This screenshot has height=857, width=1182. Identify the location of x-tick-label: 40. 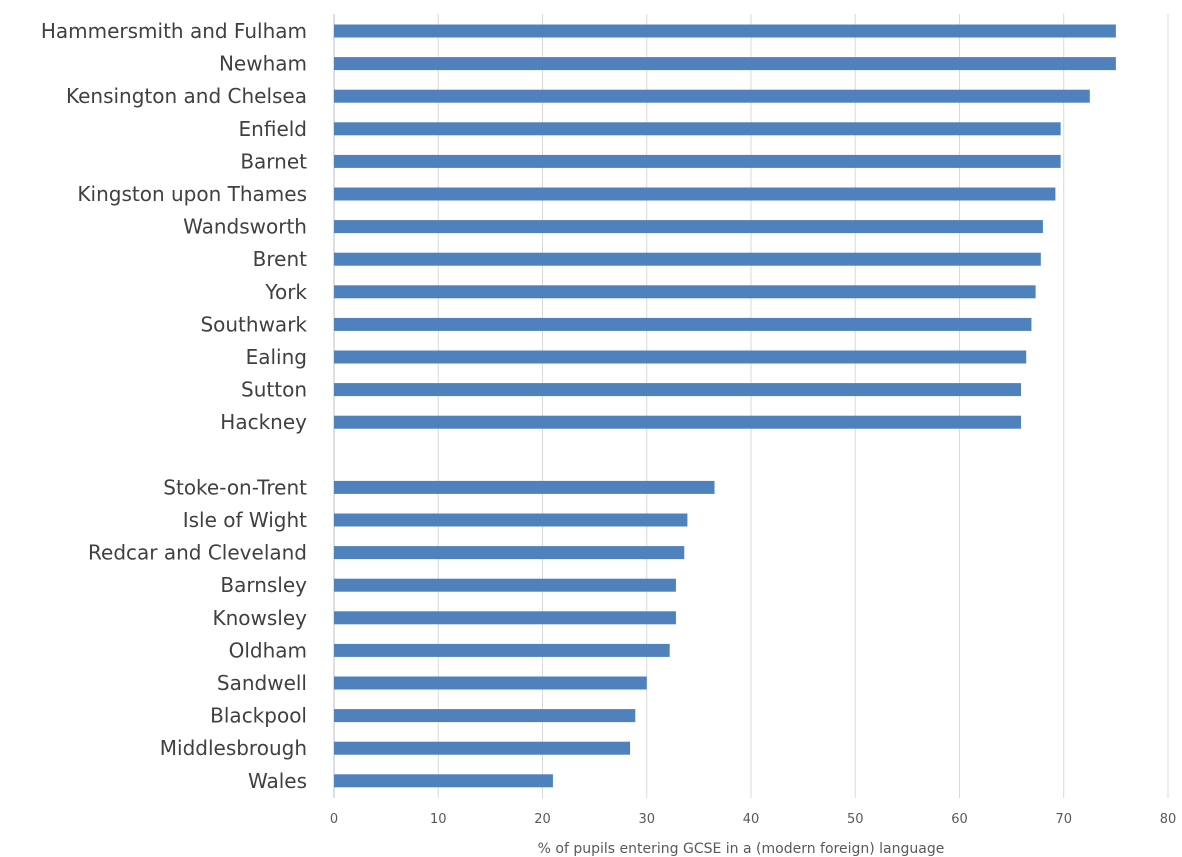
(751, 819).